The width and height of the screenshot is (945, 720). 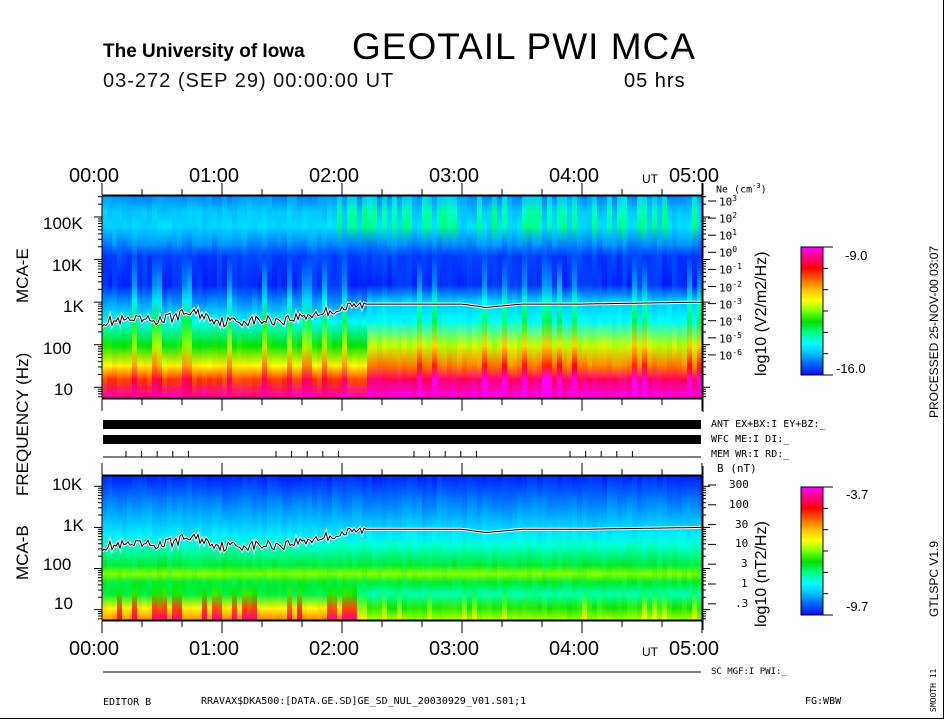 I want to click on ne-tick-label: 103, so click(x=728, y=201).